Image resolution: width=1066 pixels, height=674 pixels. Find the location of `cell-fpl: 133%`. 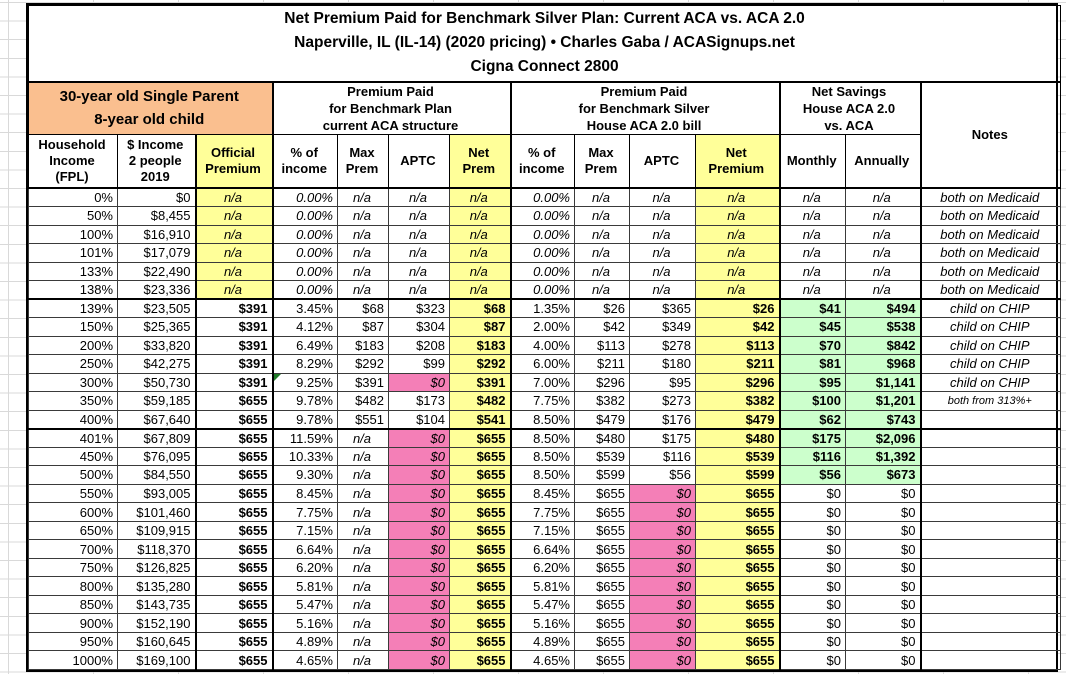

cell-fpl: 133% is located at coordinates (73, 271).